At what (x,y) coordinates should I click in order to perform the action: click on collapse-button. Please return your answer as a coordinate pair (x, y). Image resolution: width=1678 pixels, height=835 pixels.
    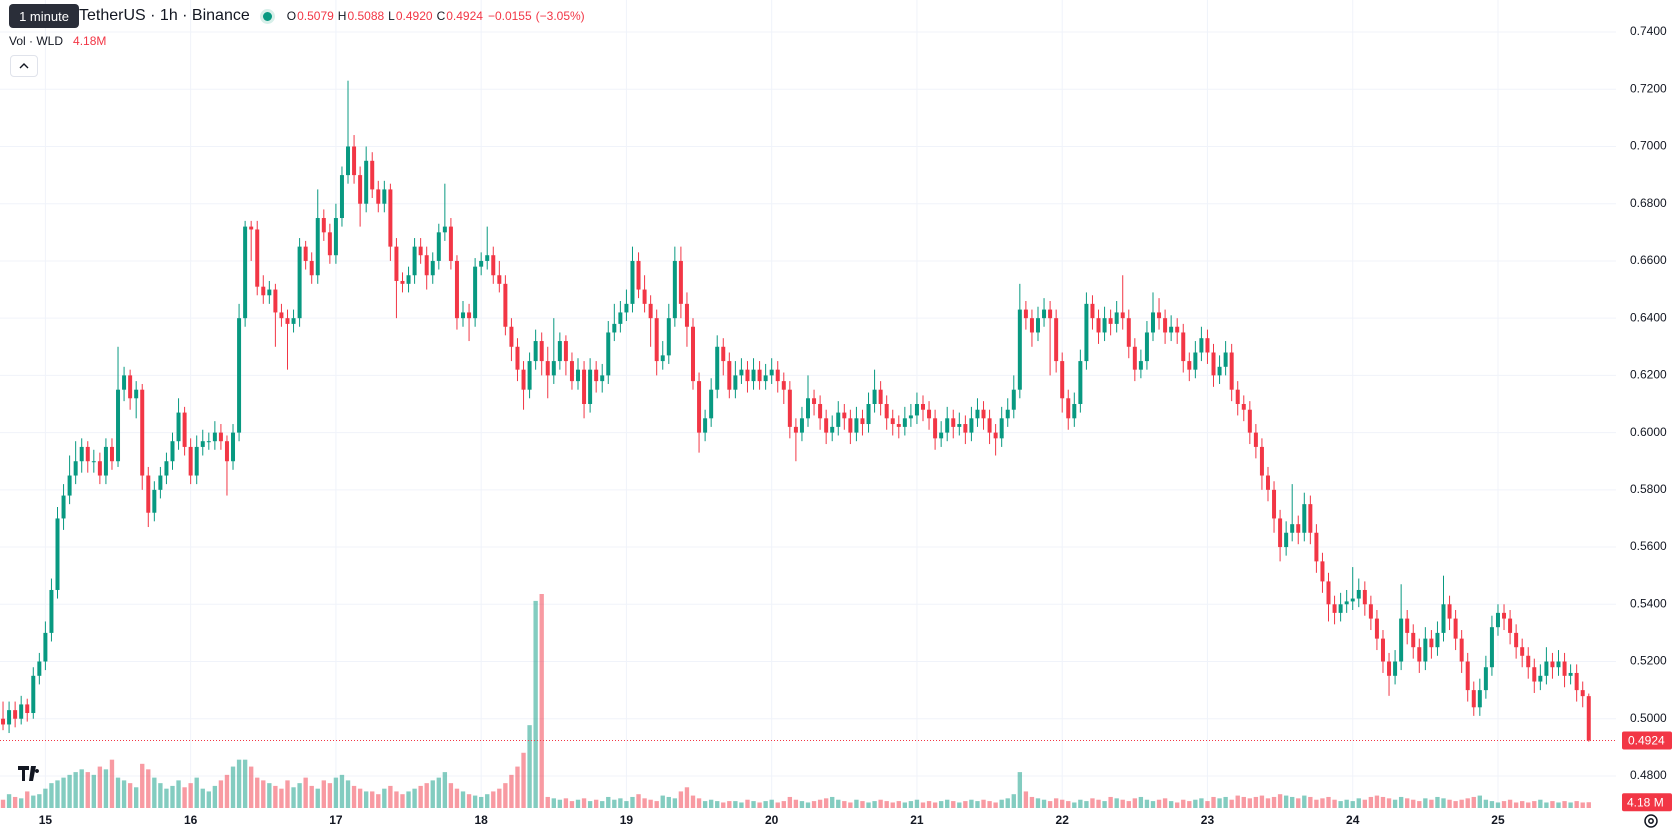
    Looking at the image, I should click on (24, 66).